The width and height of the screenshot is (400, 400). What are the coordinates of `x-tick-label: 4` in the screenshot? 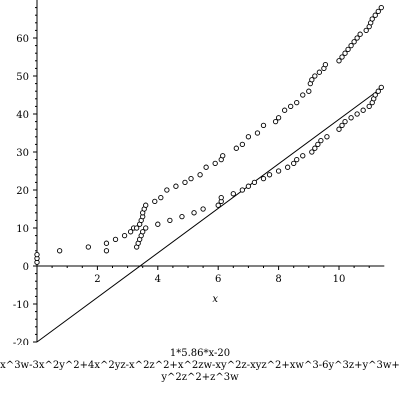 It's located at (158, 279).